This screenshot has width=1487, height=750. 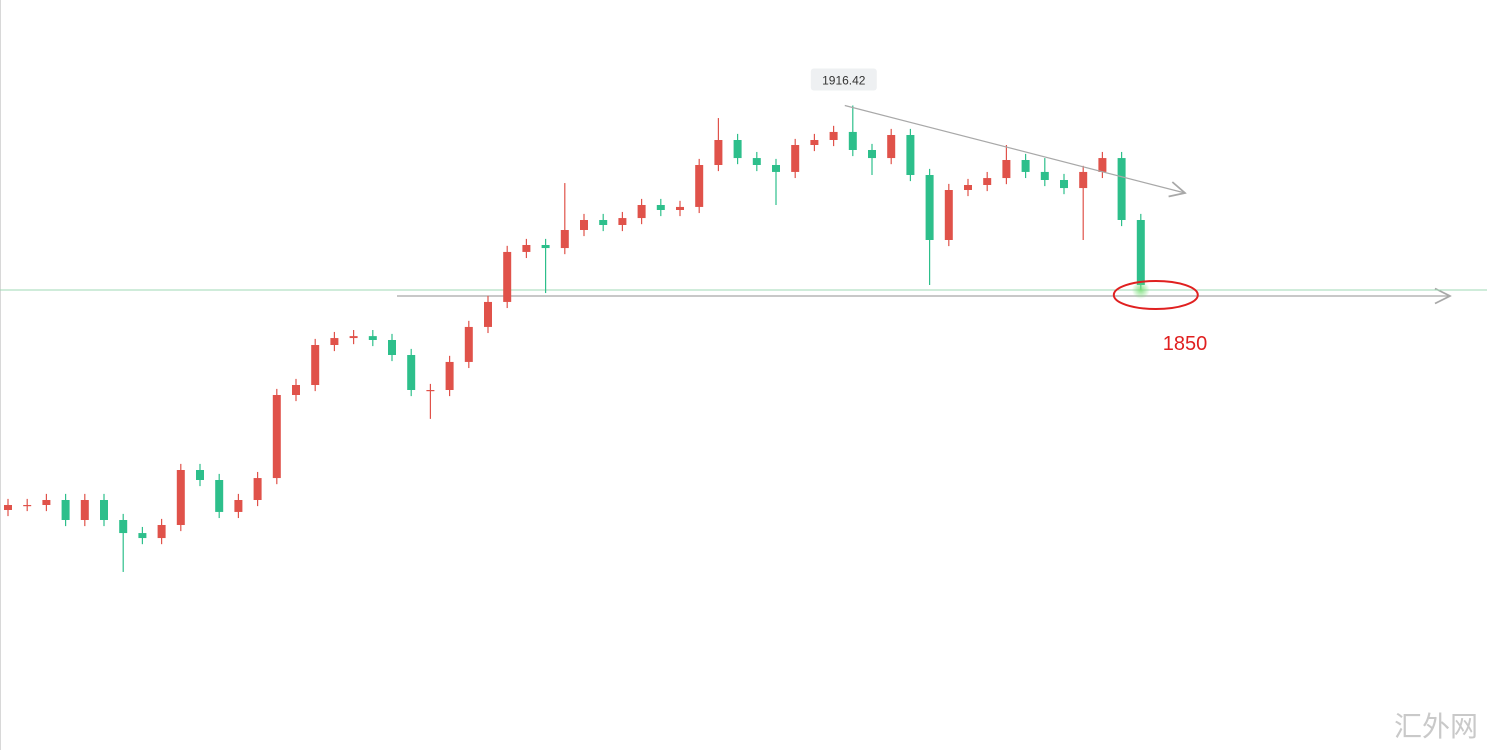 I want to click on glow, so click(x=1140, y=290).